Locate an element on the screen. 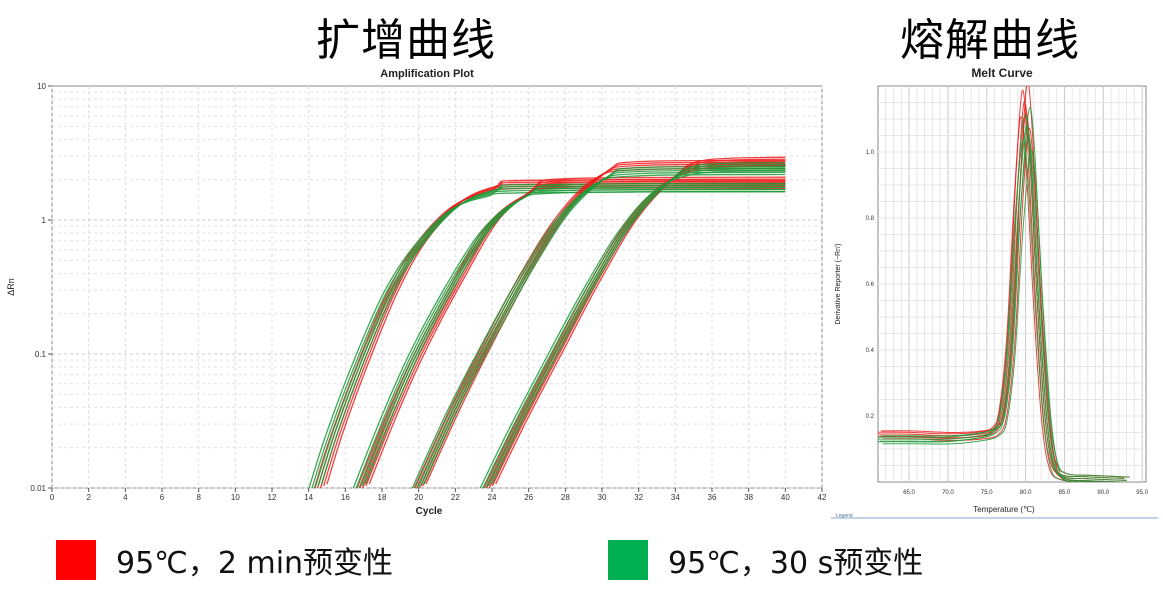 This screenshot has width=1163, height=595. x-tick-label: 22 is located at coordinates (455, 497).